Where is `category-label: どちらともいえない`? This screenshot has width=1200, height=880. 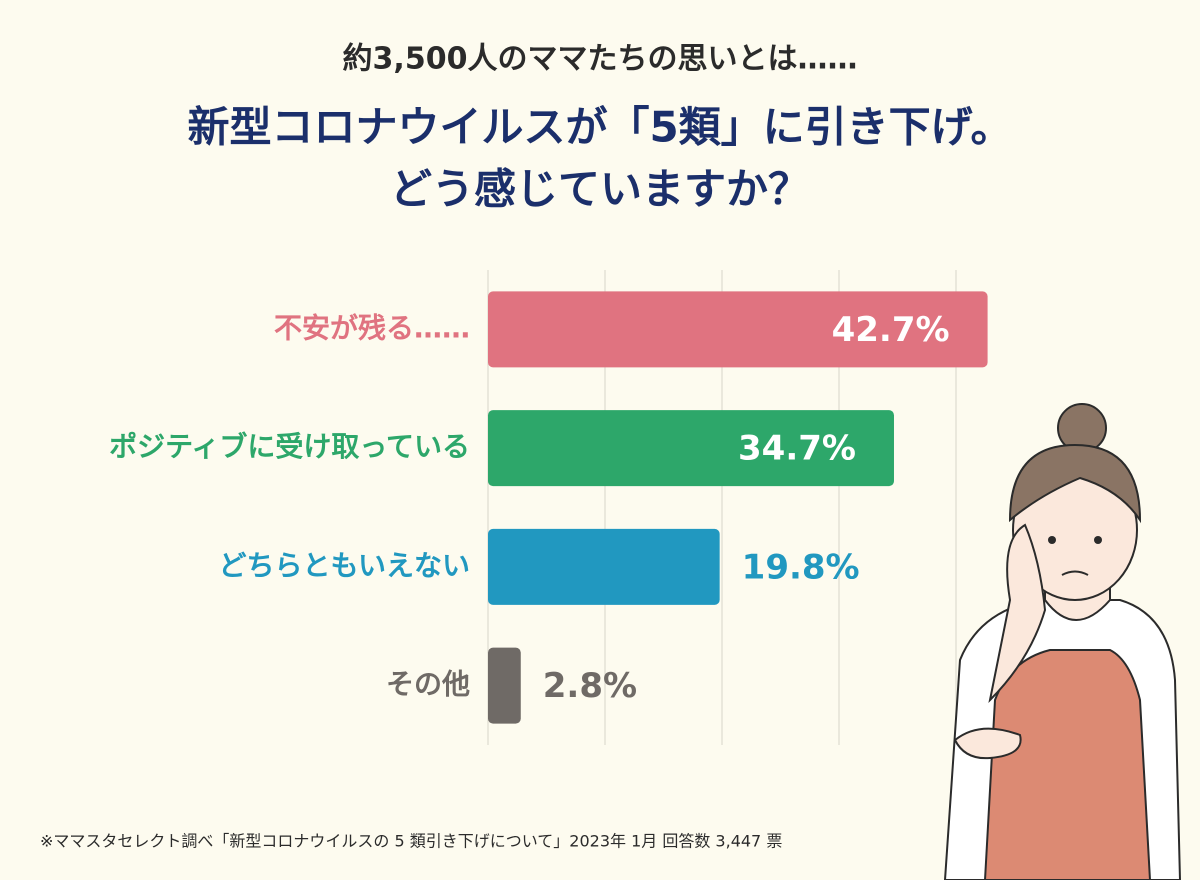 category-label: どちらともいえない is located at coordinates (344, 565).